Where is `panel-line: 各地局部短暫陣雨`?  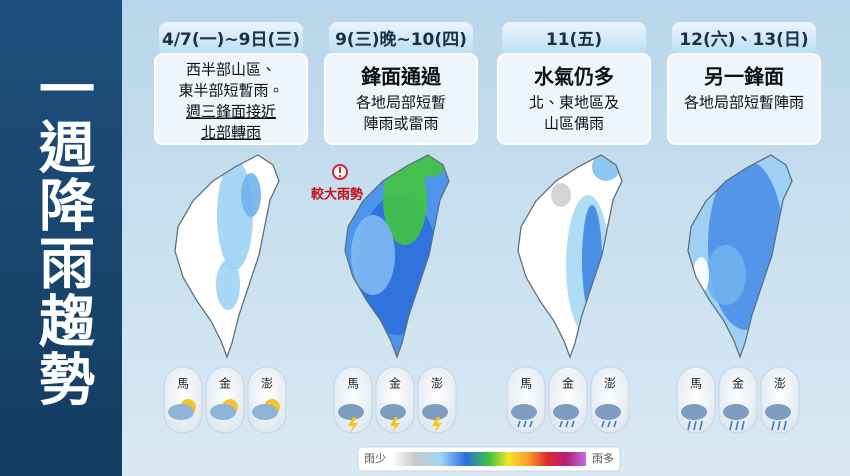
panel-line: 各地局部短暫陣雨 is located at coordinates (744, 103).